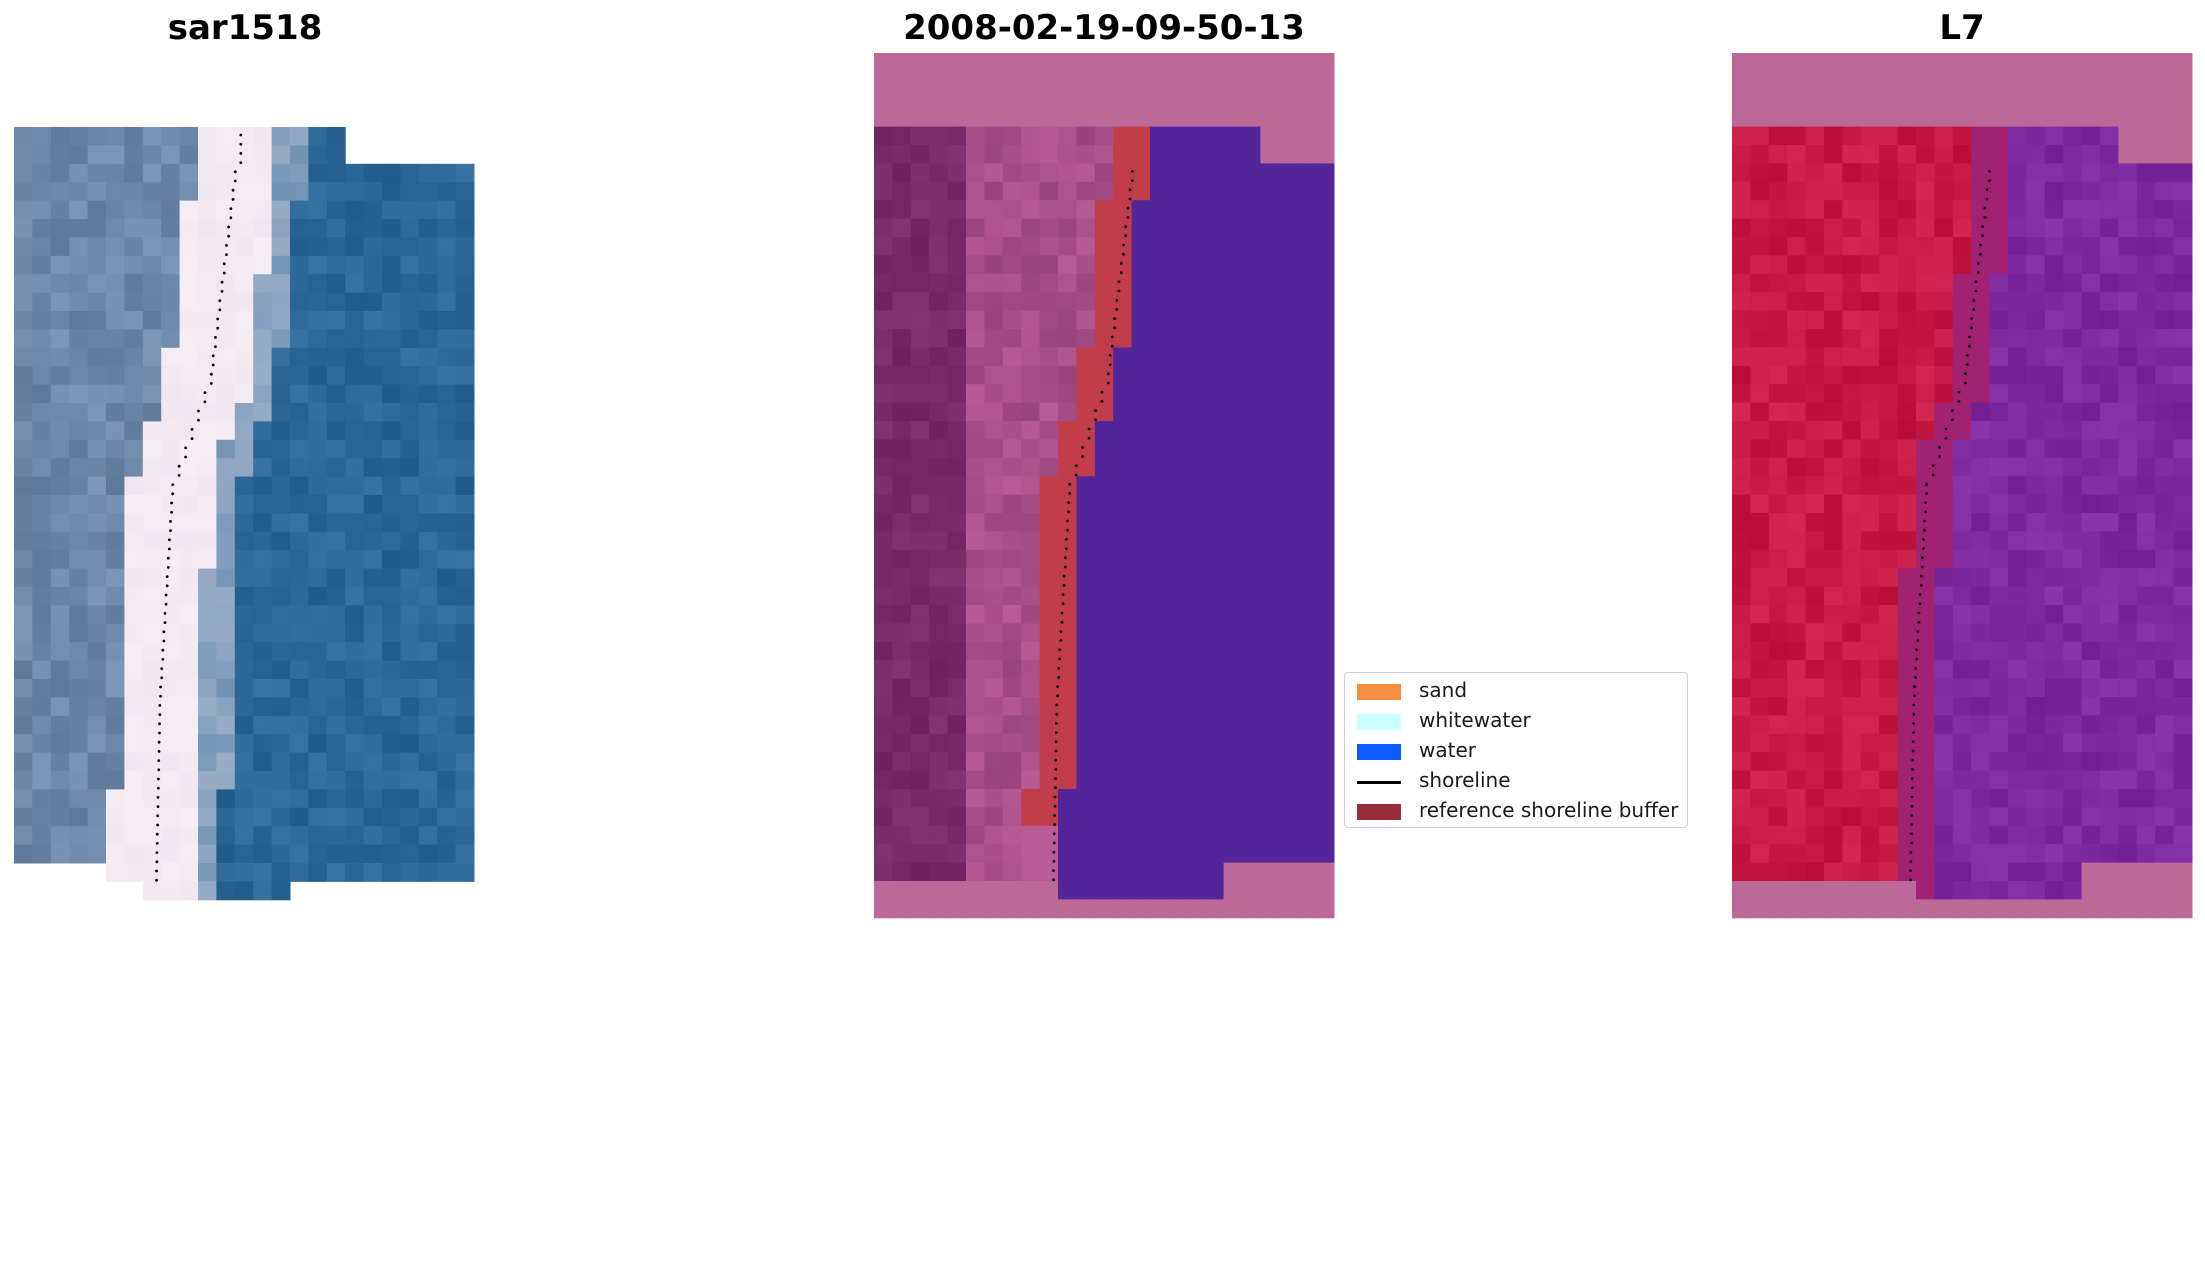  Describe the element at coordinates (1379, 722) in the screenshot. I see `whitewater-swatch` at that location.